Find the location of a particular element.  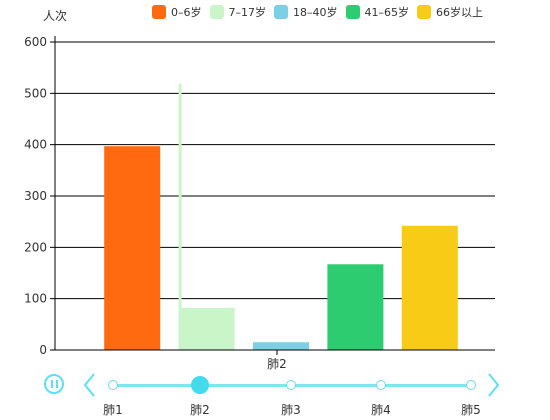

timeline-control: 肺1 肺2 肺3 肺4 肺5 is located at coordinates (275, 394).